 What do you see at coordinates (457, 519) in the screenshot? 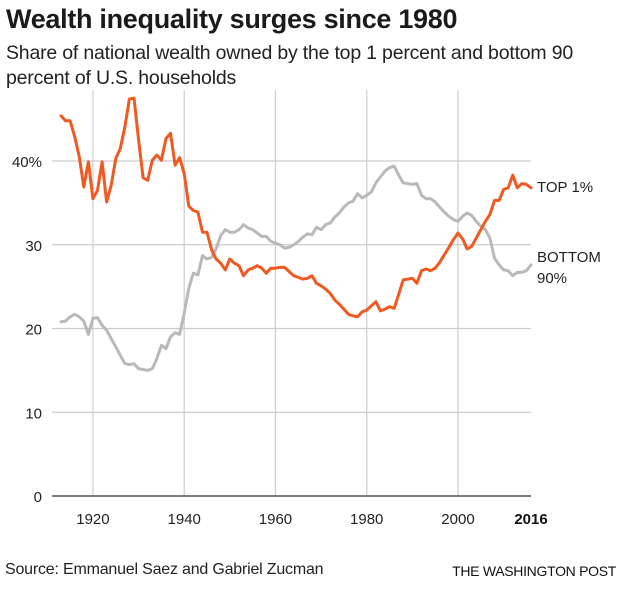
I see `x-tick-label: 2000` at bounding box center [457, 519].